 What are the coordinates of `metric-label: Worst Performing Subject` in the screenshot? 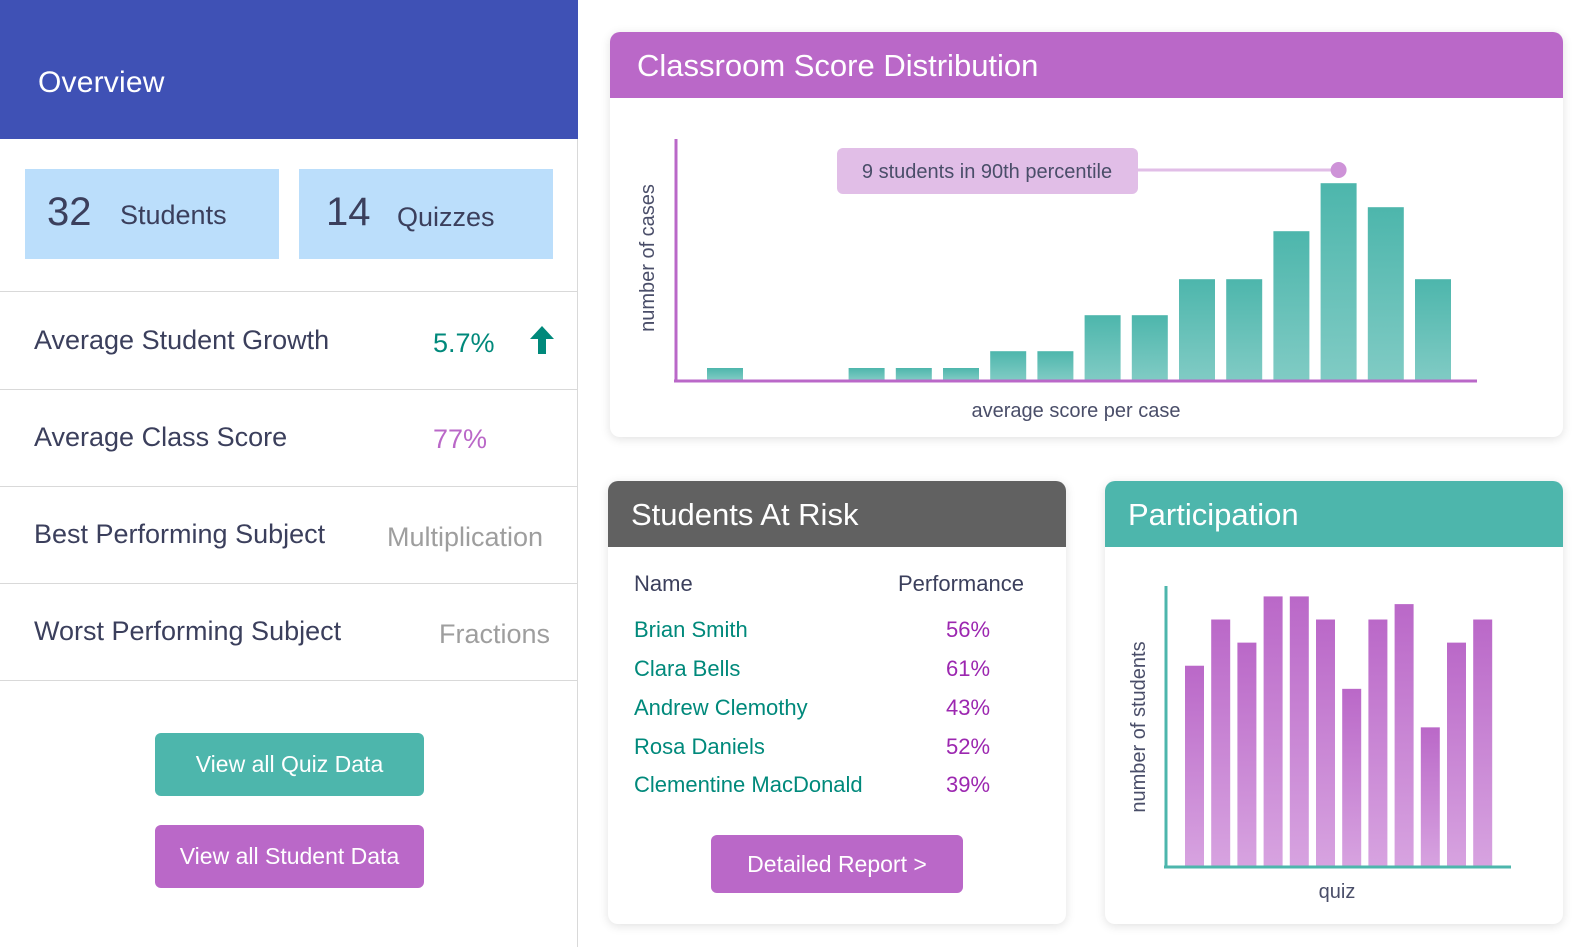 It's located at (188, 631).